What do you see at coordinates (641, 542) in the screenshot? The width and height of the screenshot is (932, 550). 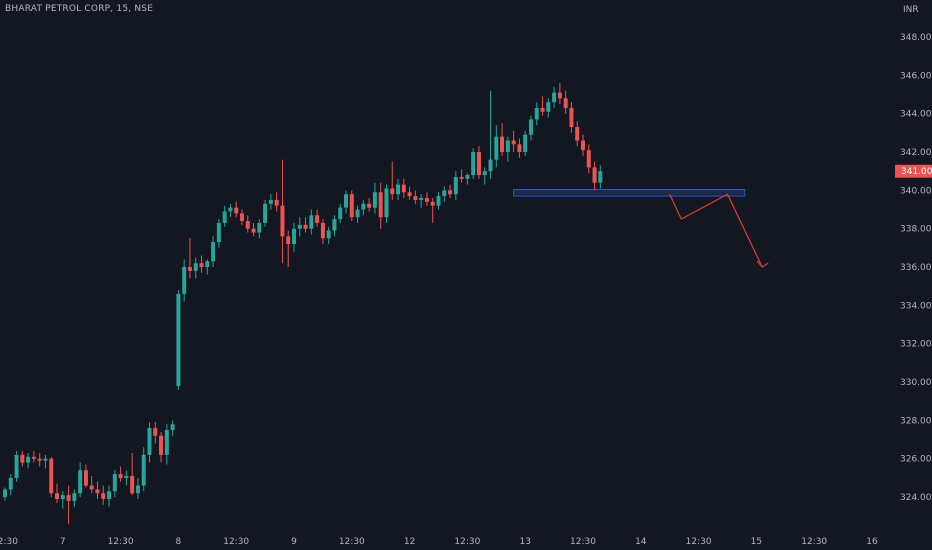 I see `time-tick-label: 14` at bounding box center [641, 542].